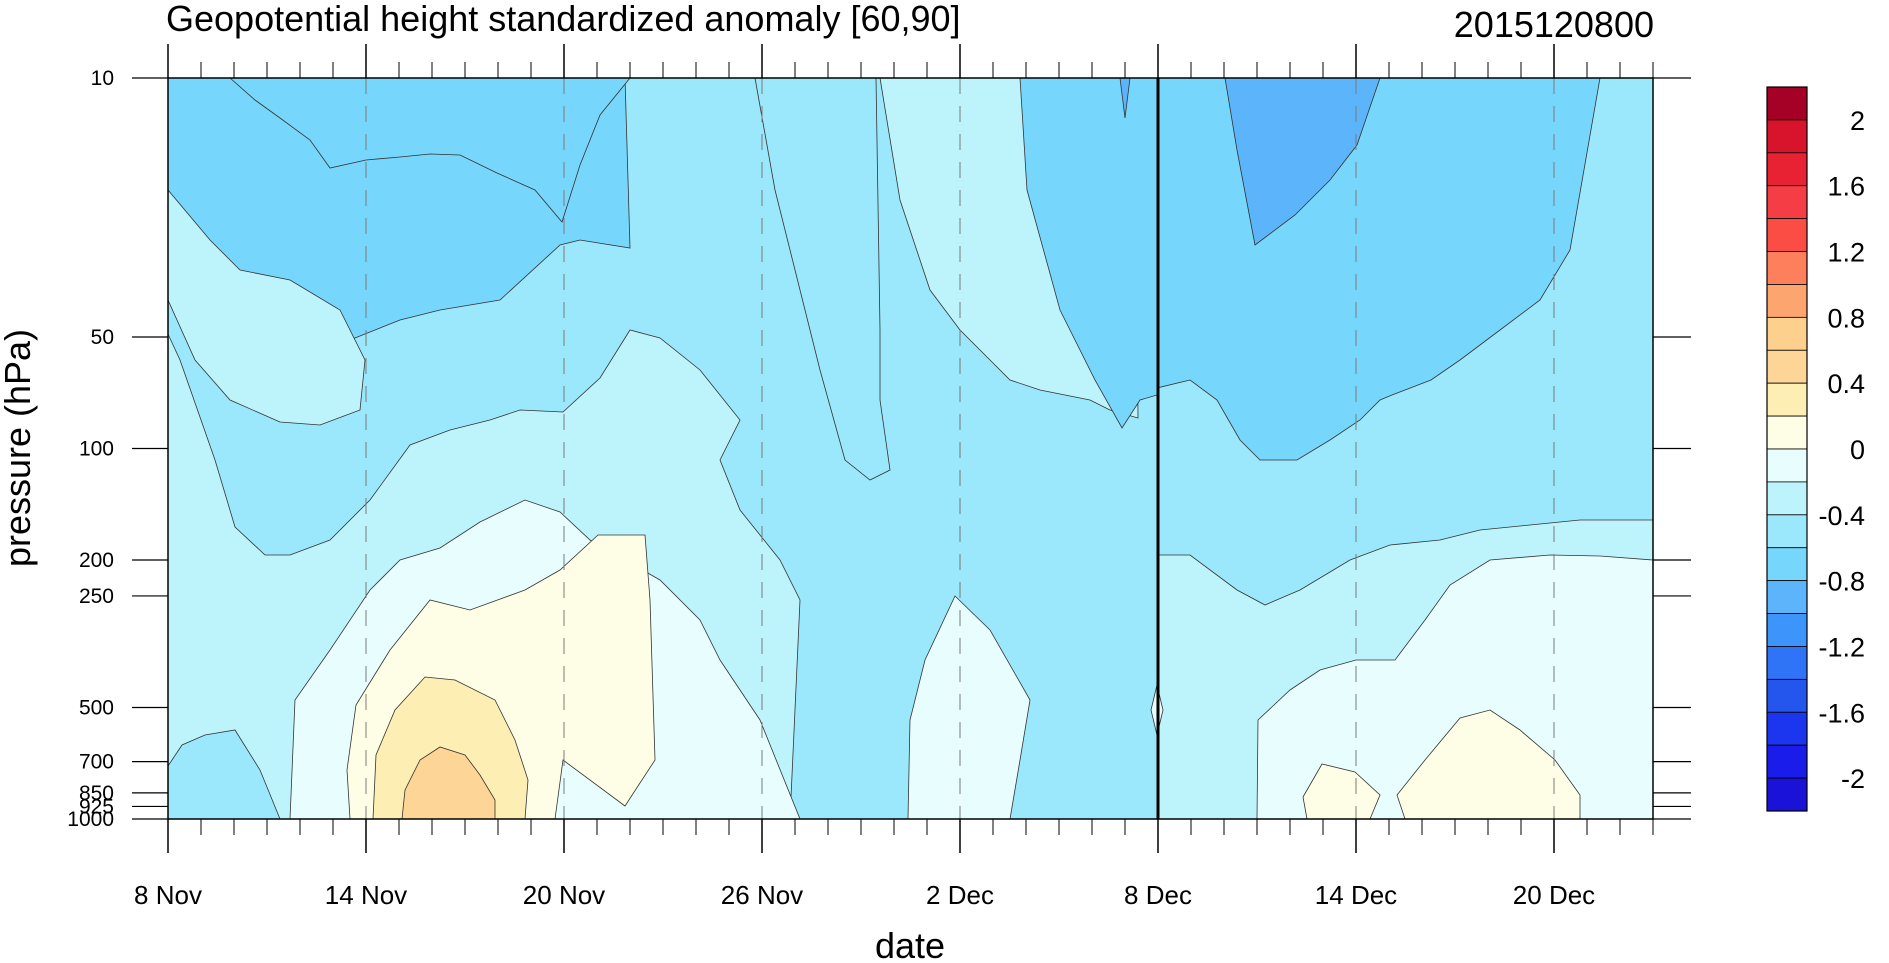 The height and width of the screenshot is (963, 1889). What do you see at coordinates (19, 448) in the screenshot?
I see `y-axis-title: pressure (hPa)` at bounding box center [19, 448].